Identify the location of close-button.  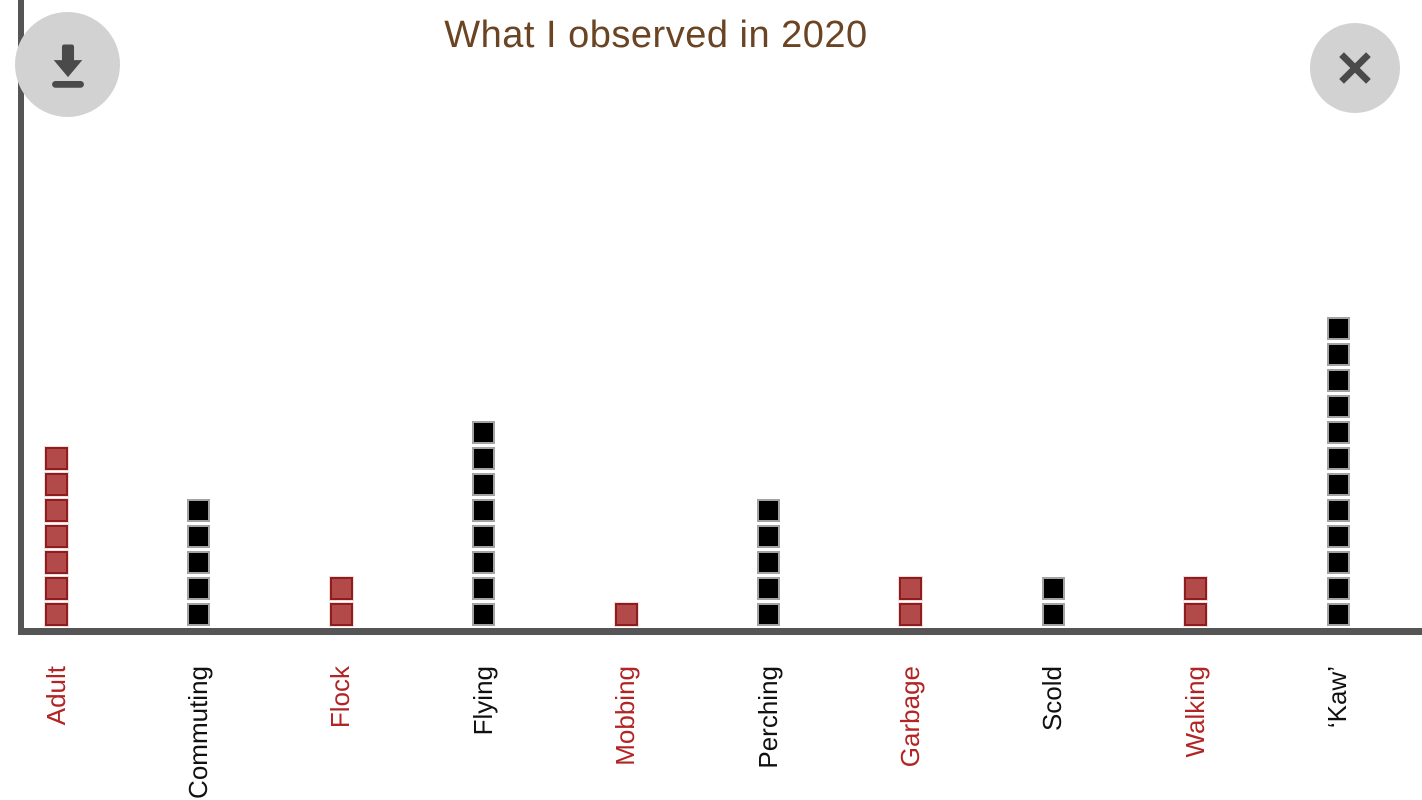
(1355, 68).